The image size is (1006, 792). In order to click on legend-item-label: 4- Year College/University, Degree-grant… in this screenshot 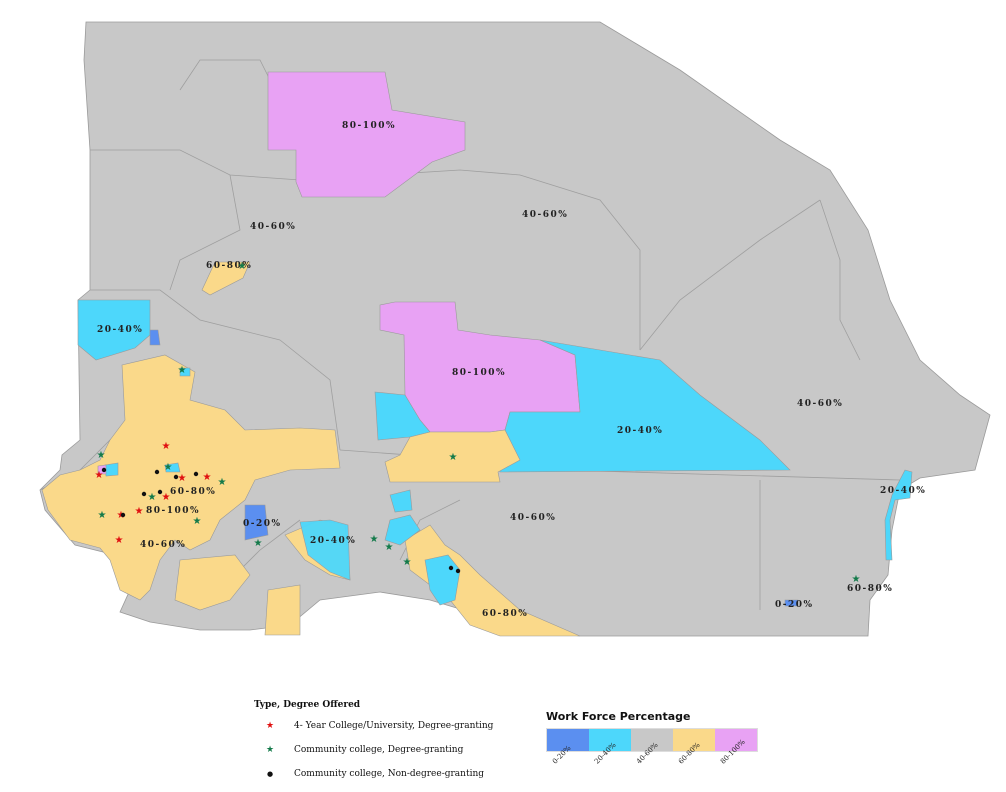, I will do `click(394, 726)`.